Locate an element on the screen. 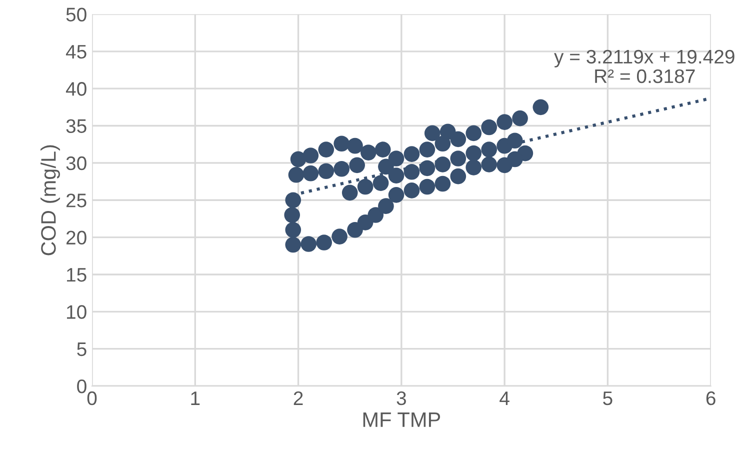 The image size is (742, 459). y-axis-title: COD (mg/L) is located at coordinates (50, 200).